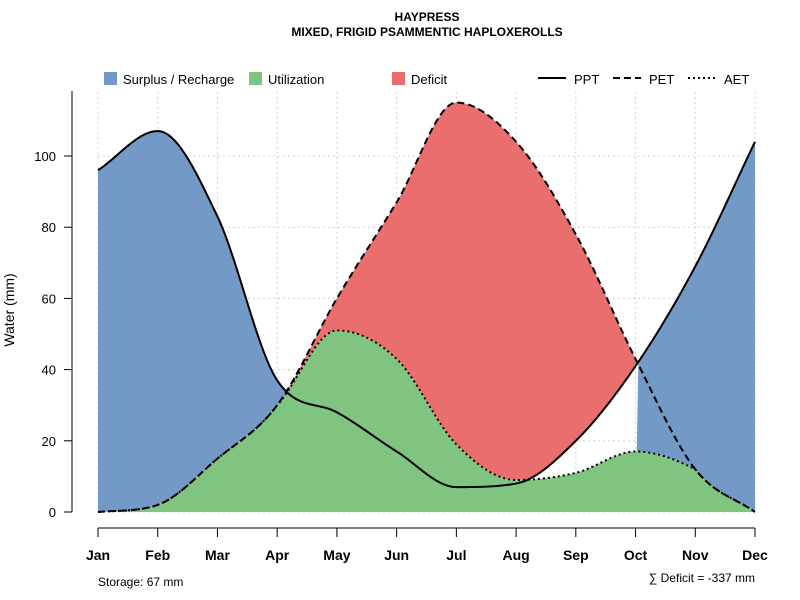 The image size is (800, 600). What do you see at coordinates (49, 298) in the screenshot?
I see `y-tick-label: 60` at bounding box center [49, 298].